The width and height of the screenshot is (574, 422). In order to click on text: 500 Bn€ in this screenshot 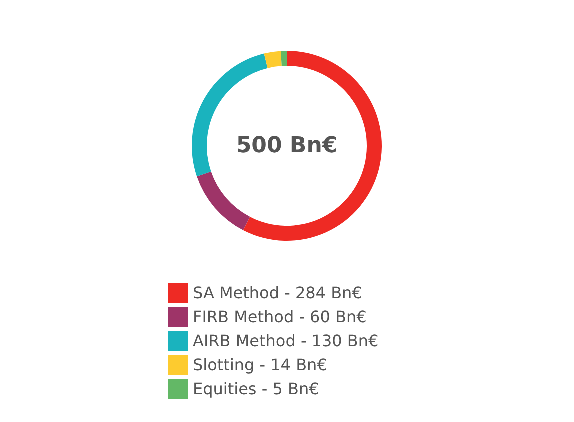, I will do `click(287, 146)`.